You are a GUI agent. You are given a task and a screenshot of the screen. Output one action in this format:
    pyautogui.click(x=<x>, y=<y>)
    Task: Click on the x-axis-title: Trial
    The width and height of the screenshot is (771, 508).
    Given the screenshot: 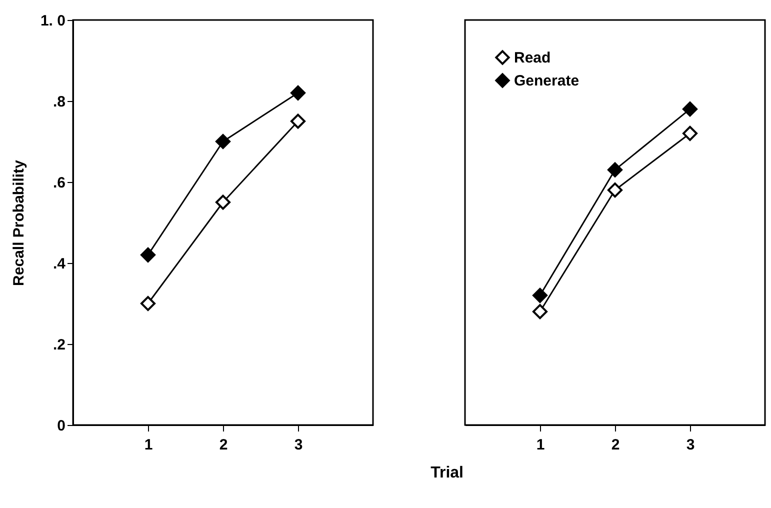 What is the action you would take?
    pyautogui.click(x=447, y=473)
    